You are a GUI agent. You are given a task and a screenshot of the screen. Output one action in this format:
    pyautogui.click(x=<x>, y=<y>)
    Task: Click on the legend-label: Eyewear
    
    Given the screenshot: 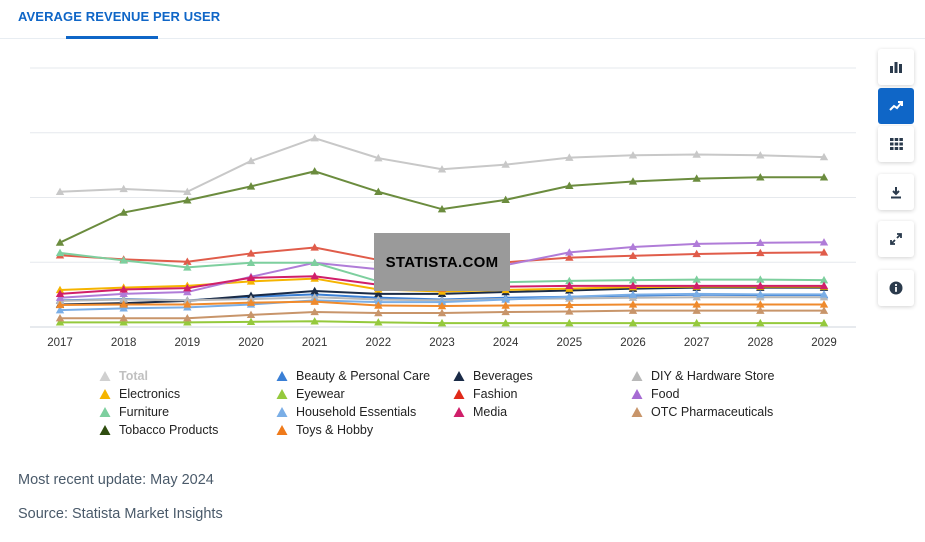 What is the action you would take?
    pyautogui.click(x=320, y=394)
    